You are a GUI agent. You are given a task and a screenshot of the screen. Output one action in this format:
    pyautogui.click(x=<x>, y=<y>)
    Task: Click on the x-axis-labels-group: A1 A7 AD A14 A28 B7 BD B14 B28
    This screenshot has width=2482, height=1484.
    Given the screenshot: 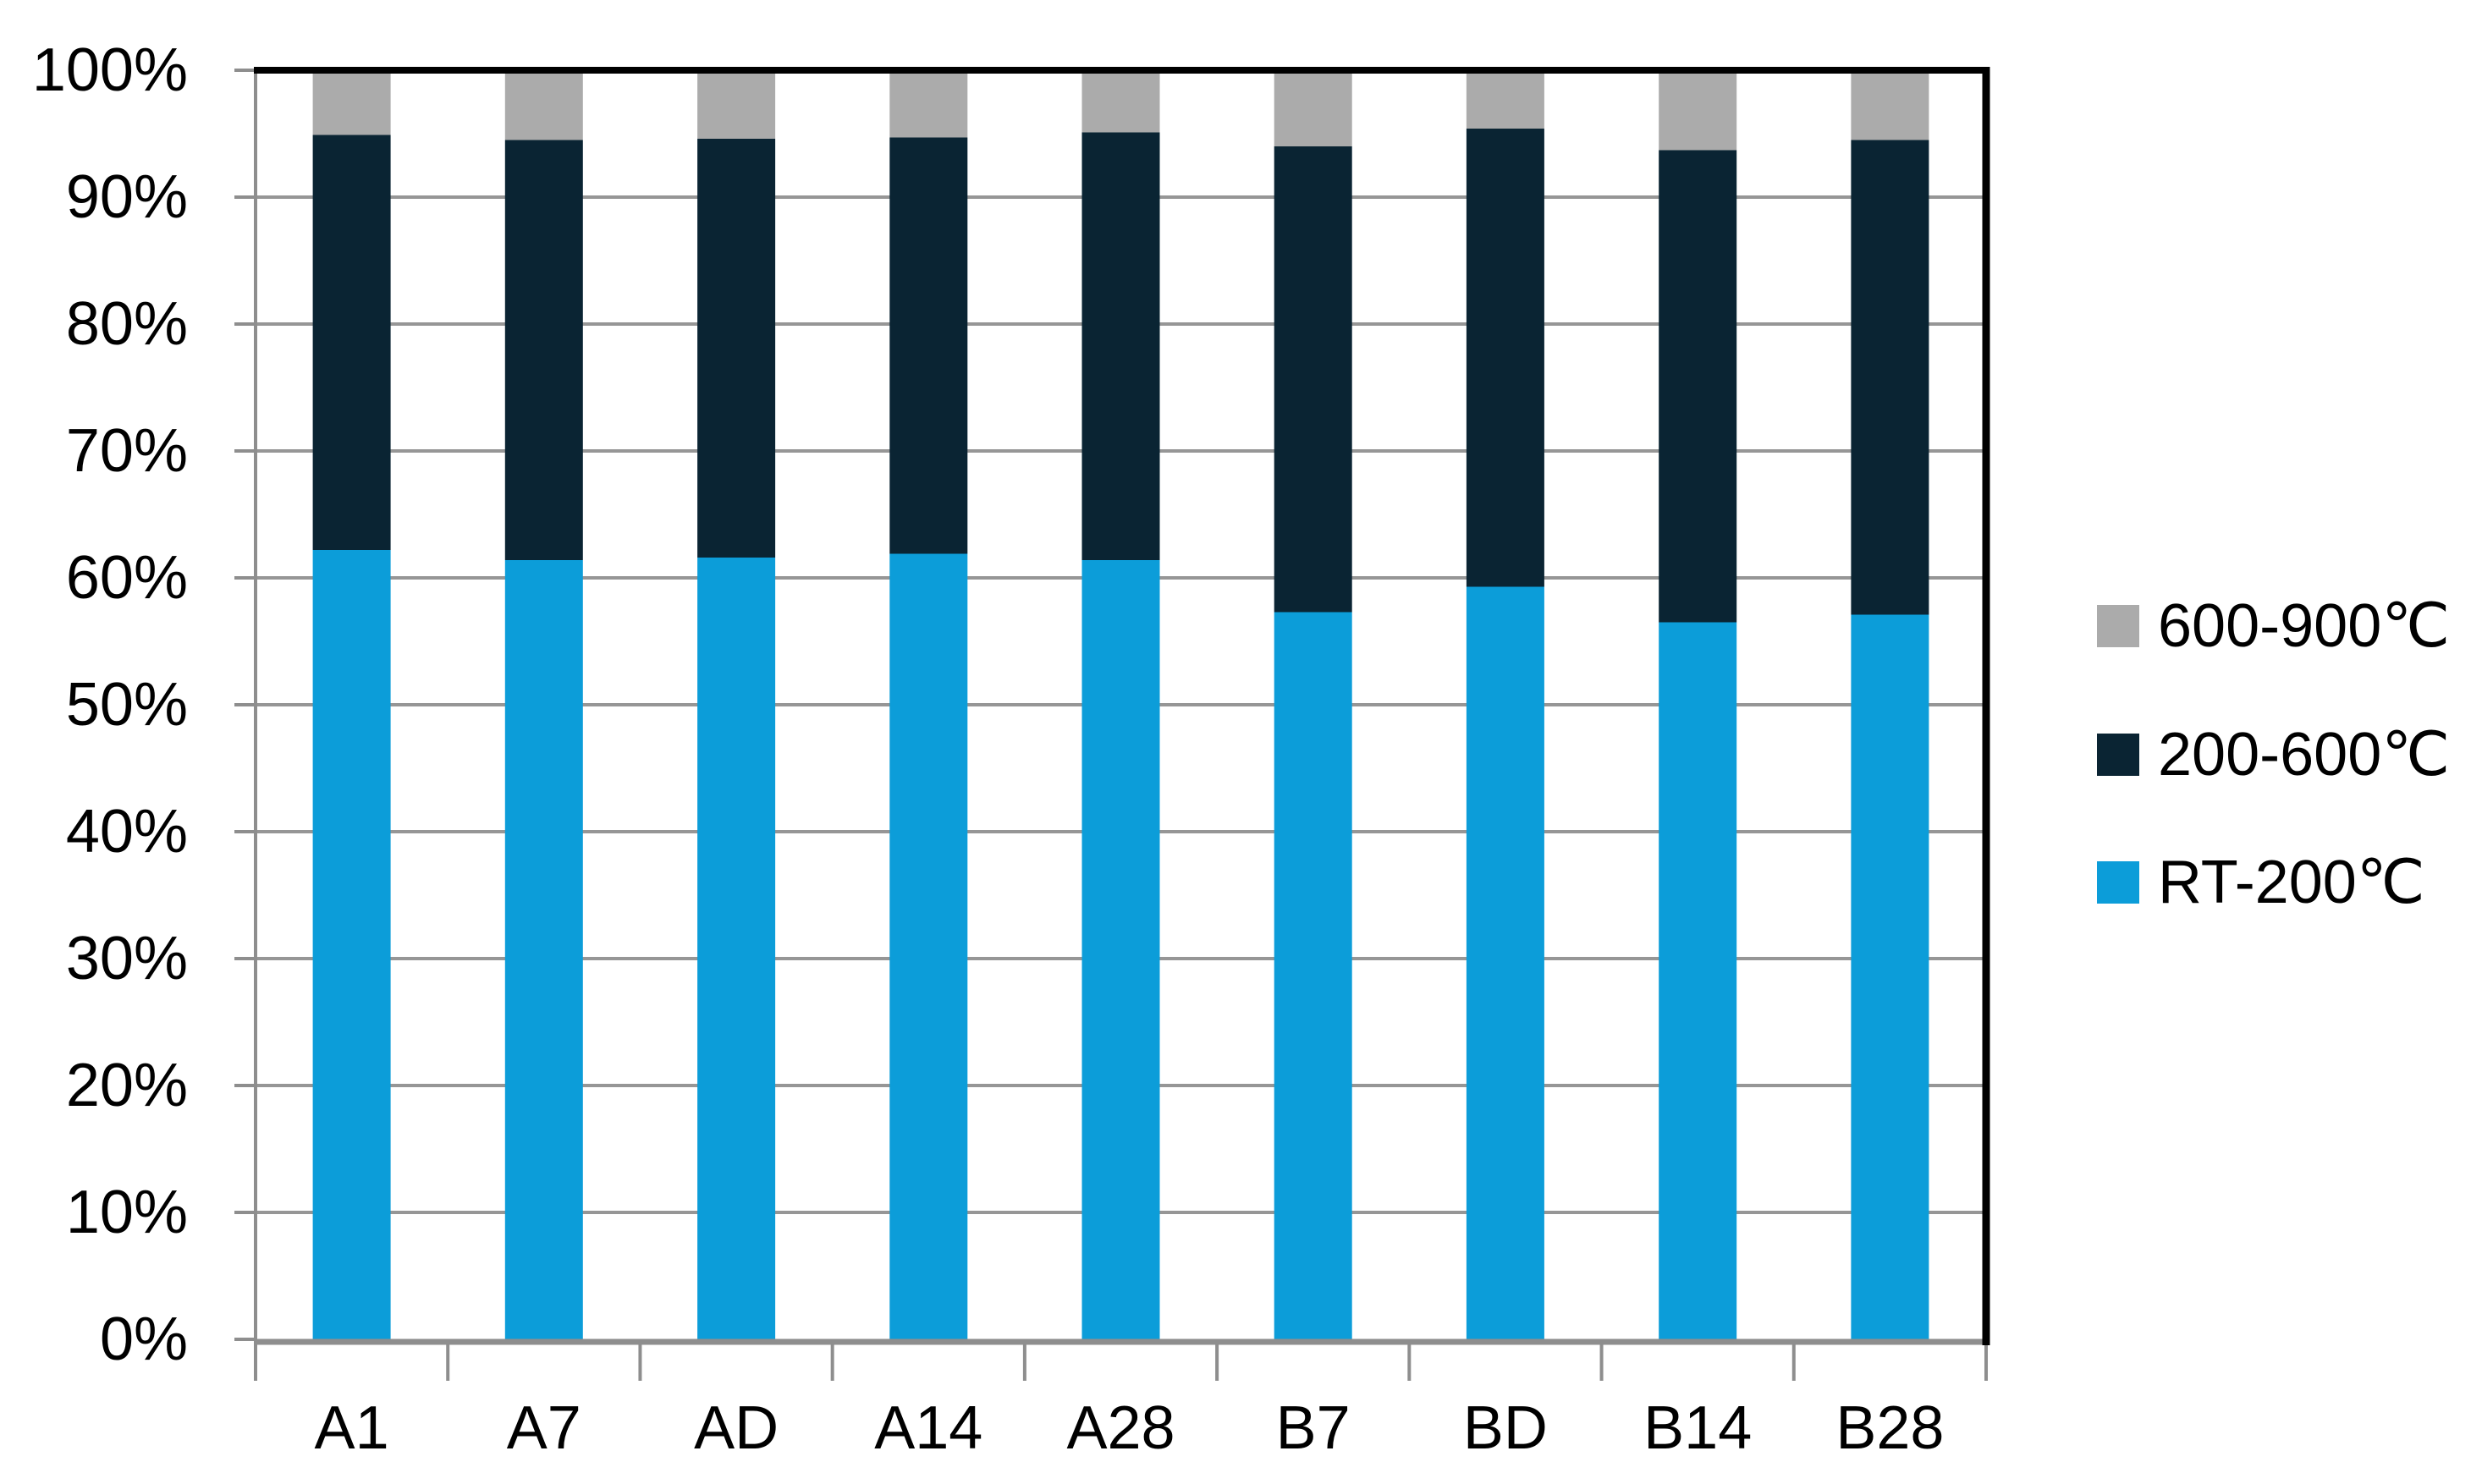 What is the action you would take?
    pyautogui.click(x=1130, y=1428)
    